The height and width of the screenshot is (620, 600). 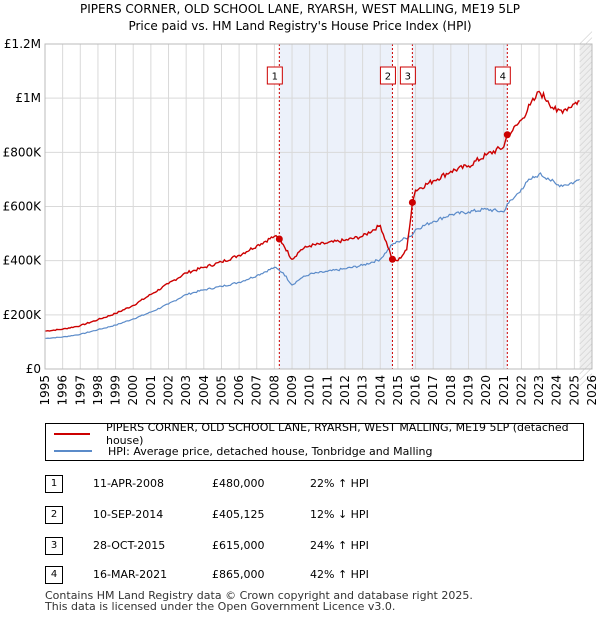 What do you see at coordinates (80, 390) in the screenshot?
I see `x-tick-label: 1997` at bounding box center [80, 390].